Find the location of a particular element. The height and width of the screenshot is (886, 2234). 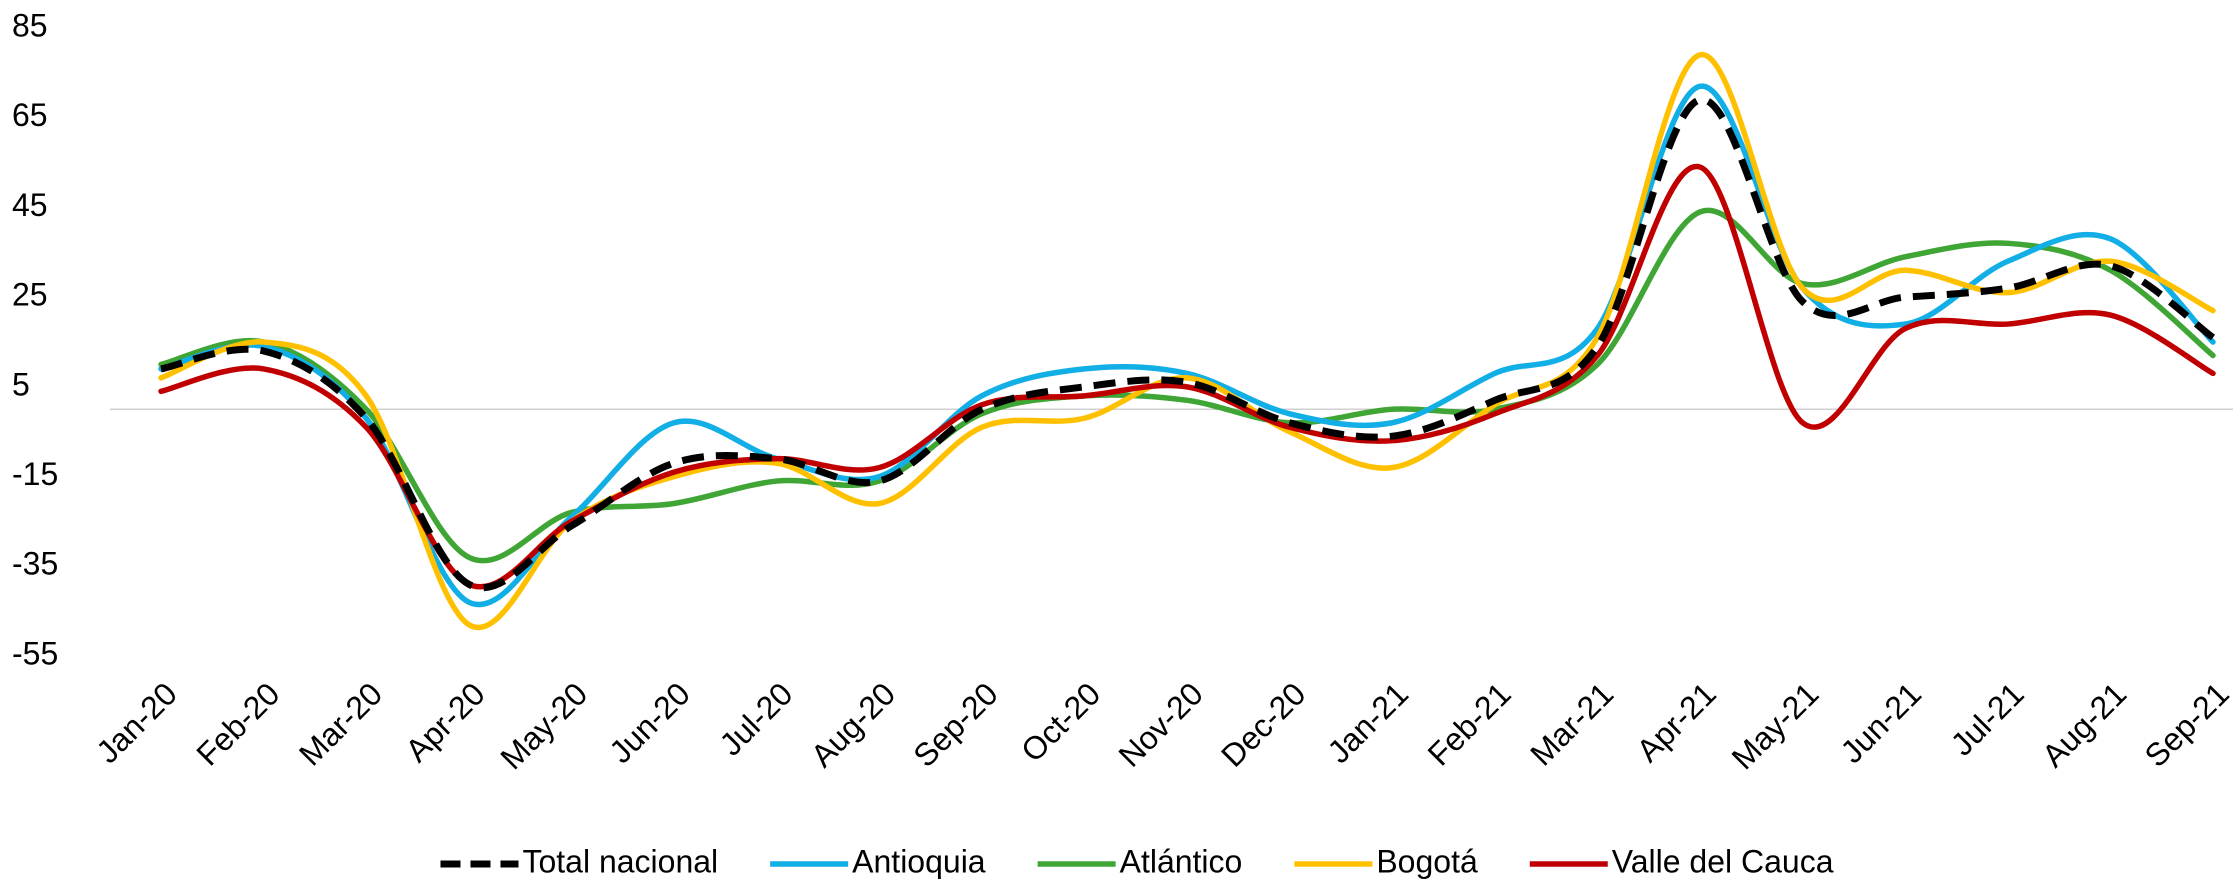

x-tick-label: Feb-21 is located at coordinates (1469, 723).